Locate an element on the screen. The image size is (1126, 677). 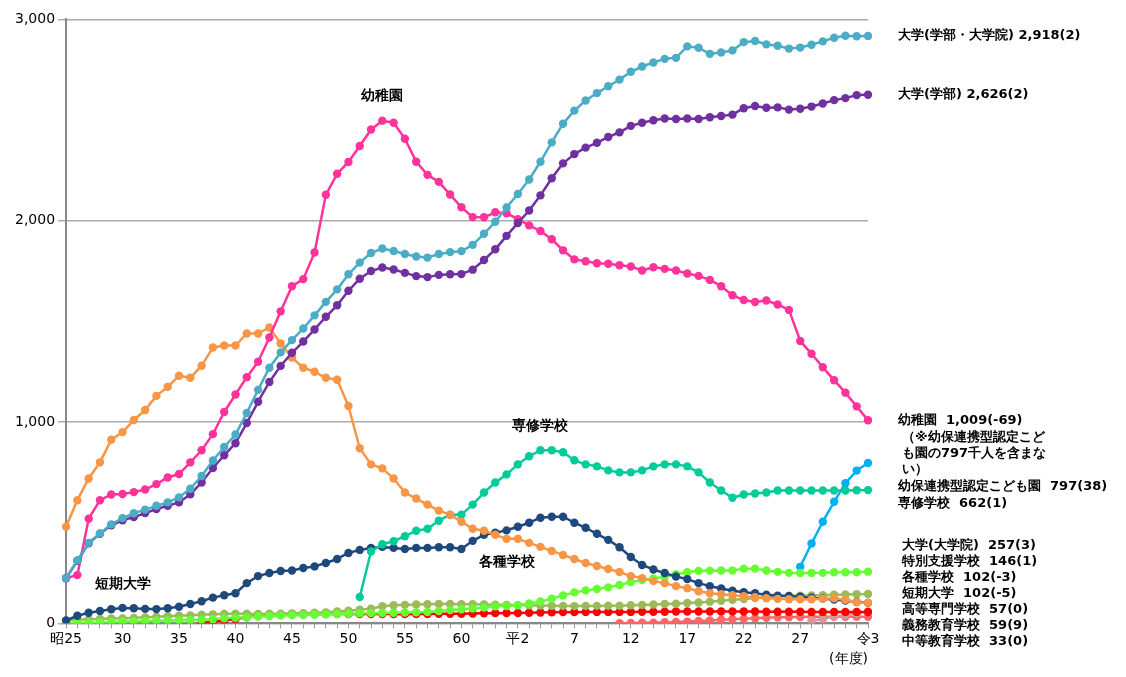
series-label: 専修学校 is located at coordinates (540, 424).